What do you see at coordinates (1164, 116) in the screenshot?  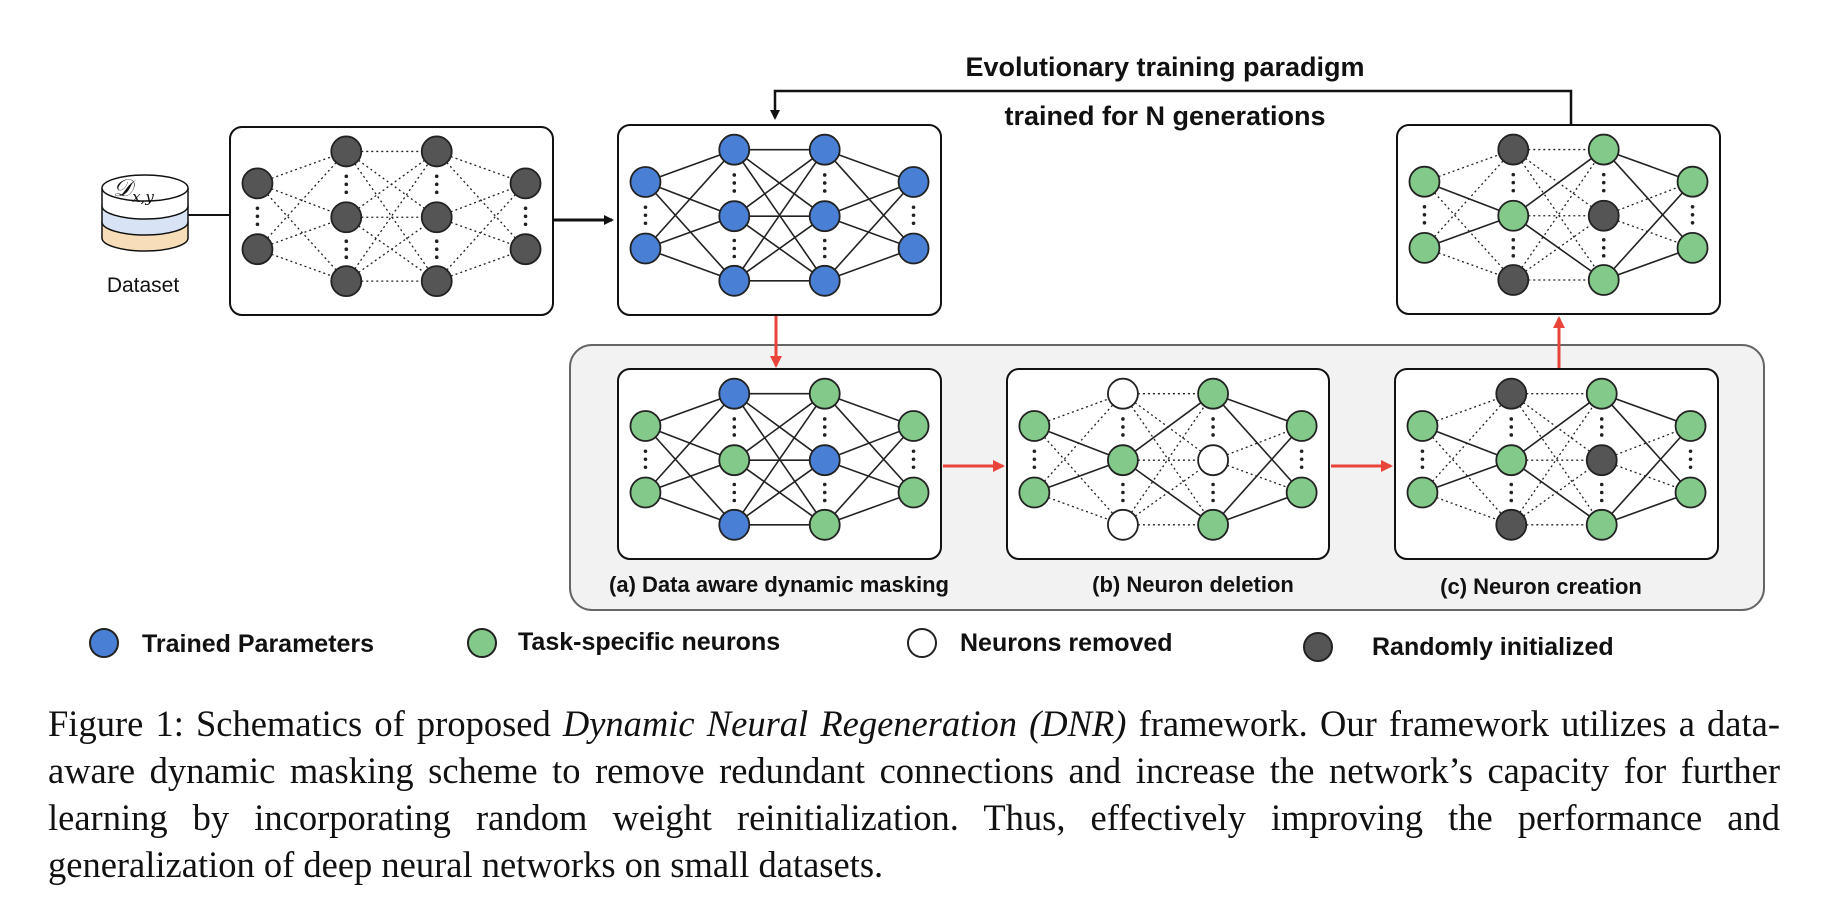 I see `diagram-subtitle: trained for N generations` at bounding box center [1164, 116].